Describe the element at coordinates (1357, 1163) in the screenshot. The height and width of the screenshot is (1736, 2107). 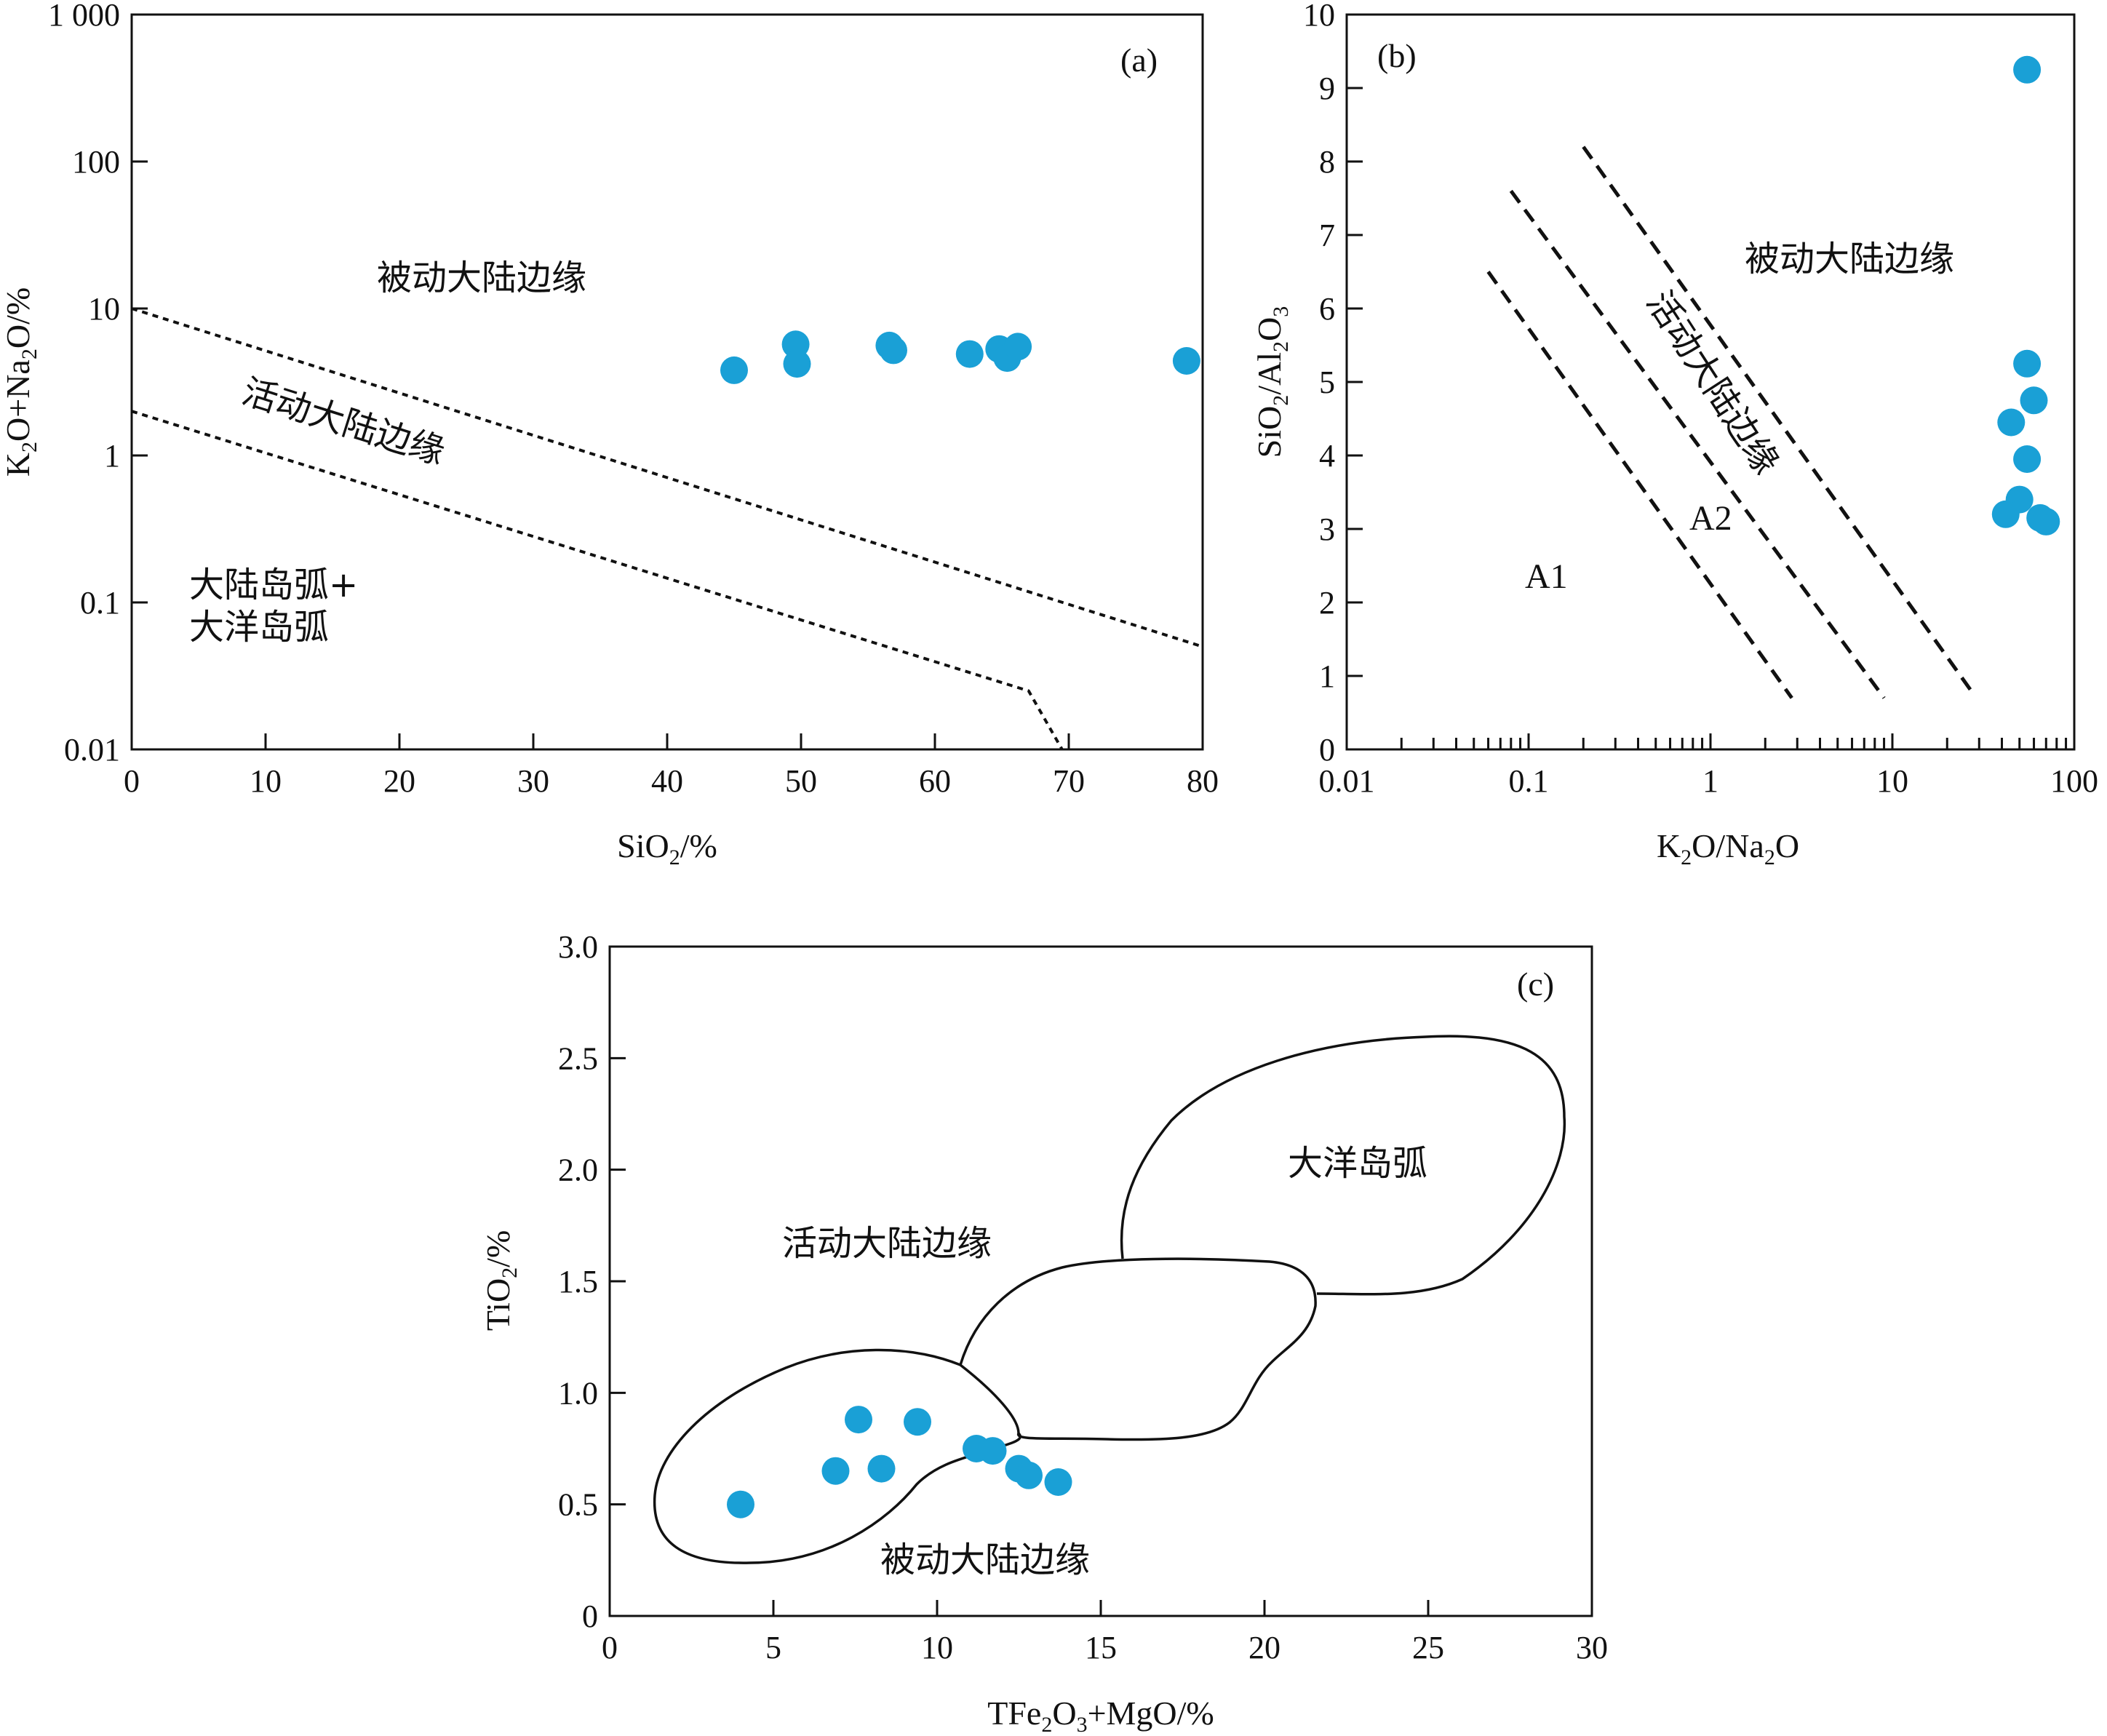
I see `region-label-oceanic-c: 大洋岛弧` at that location.